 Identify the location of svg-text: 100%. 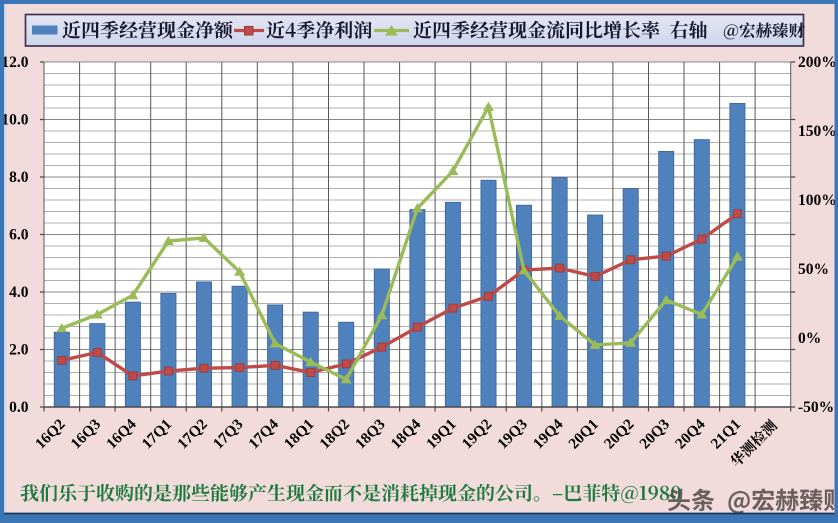
(817, 200).